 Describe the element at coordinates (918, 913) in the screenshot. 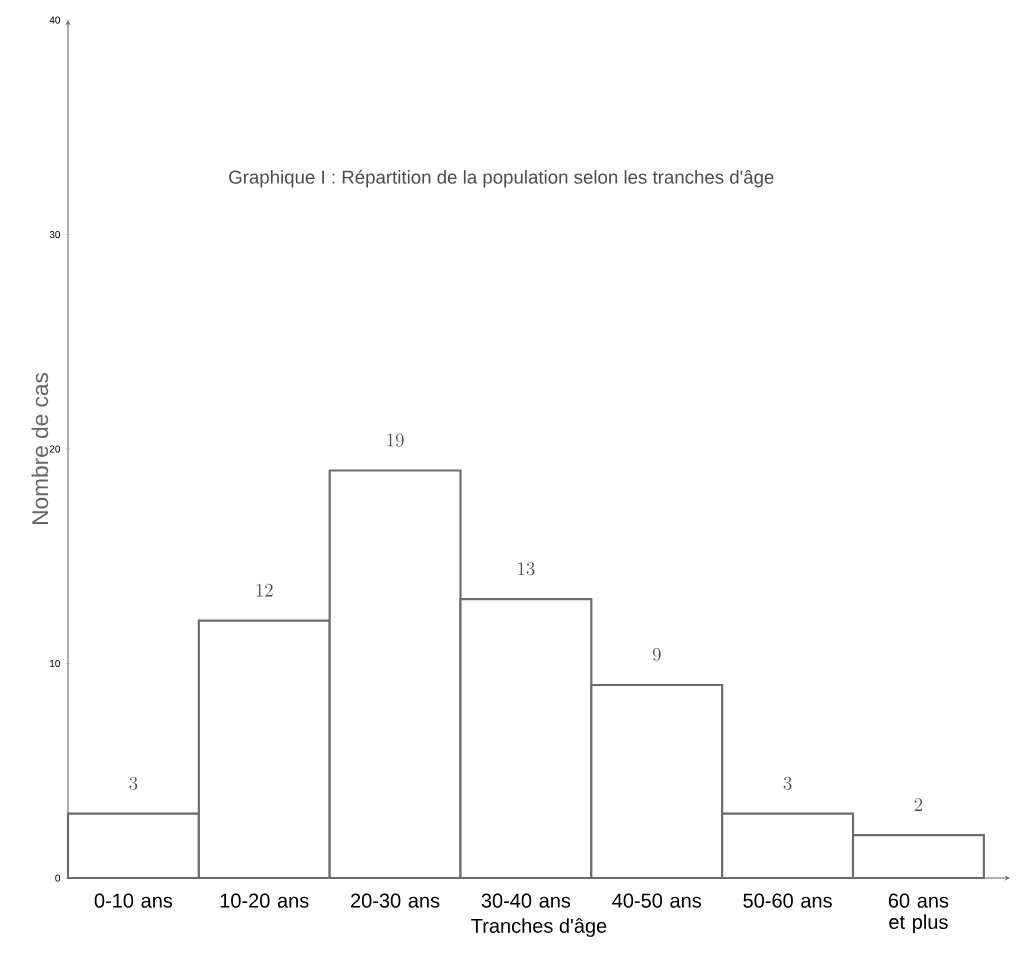

I see `x-tick-label: 60 ans et plus` at that location.